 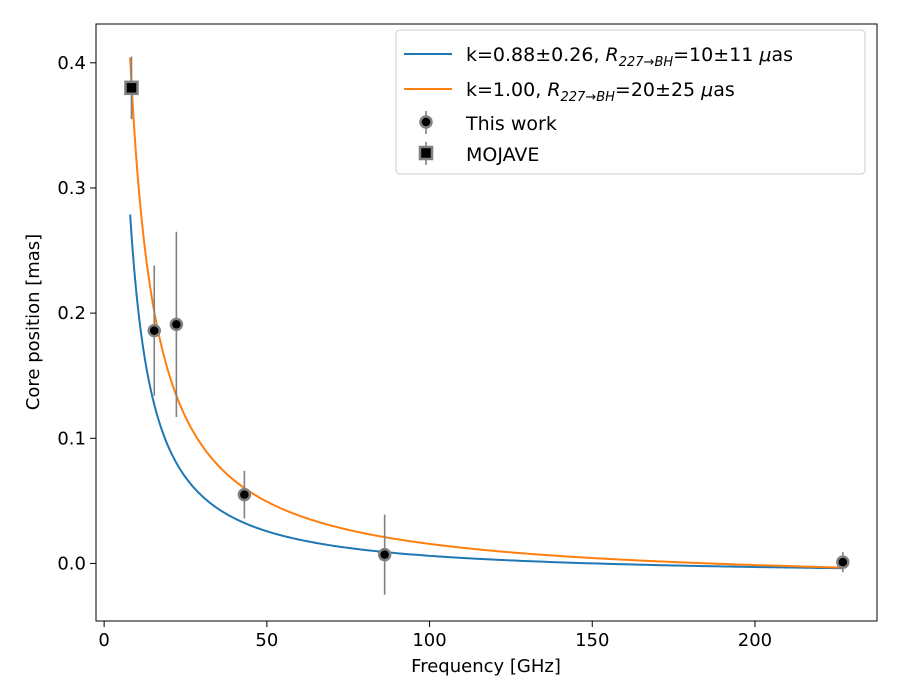 What do you see at coordinates (103, 640) in the screenshot?
I see `x-tick-label: 0` at bounding box center [103, 640].